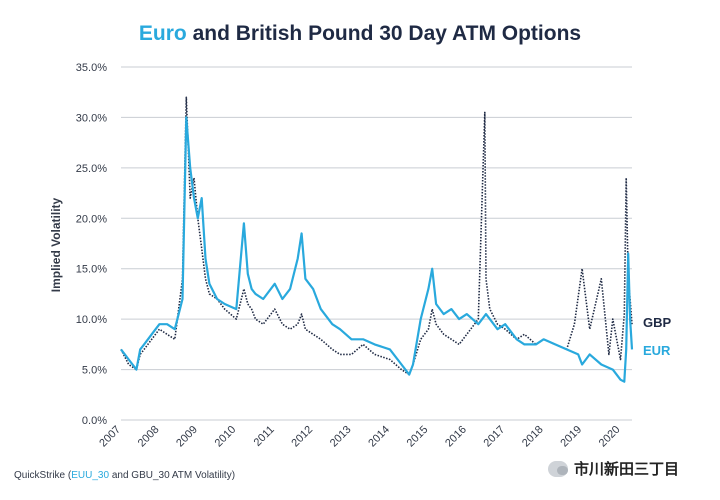  I want to click on y-tick-label: 30.0%, so click(91, 118).